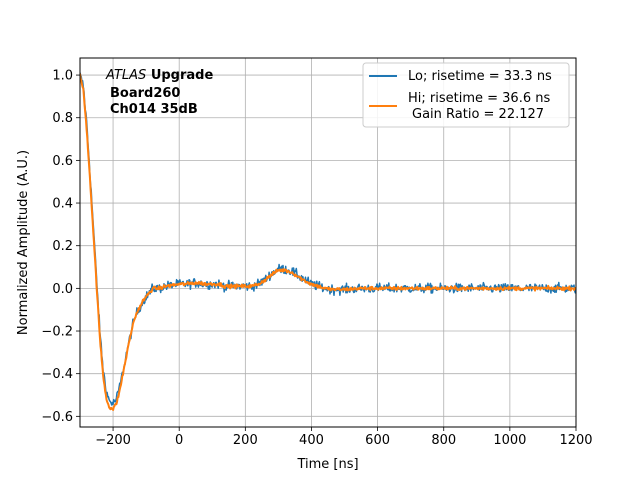 This screenshot has height=480, width=640. What do you see at coordinates (62, 204) in the screenshot?
I see `y-tick-label: 0.4` at bounding box center [62, 204].